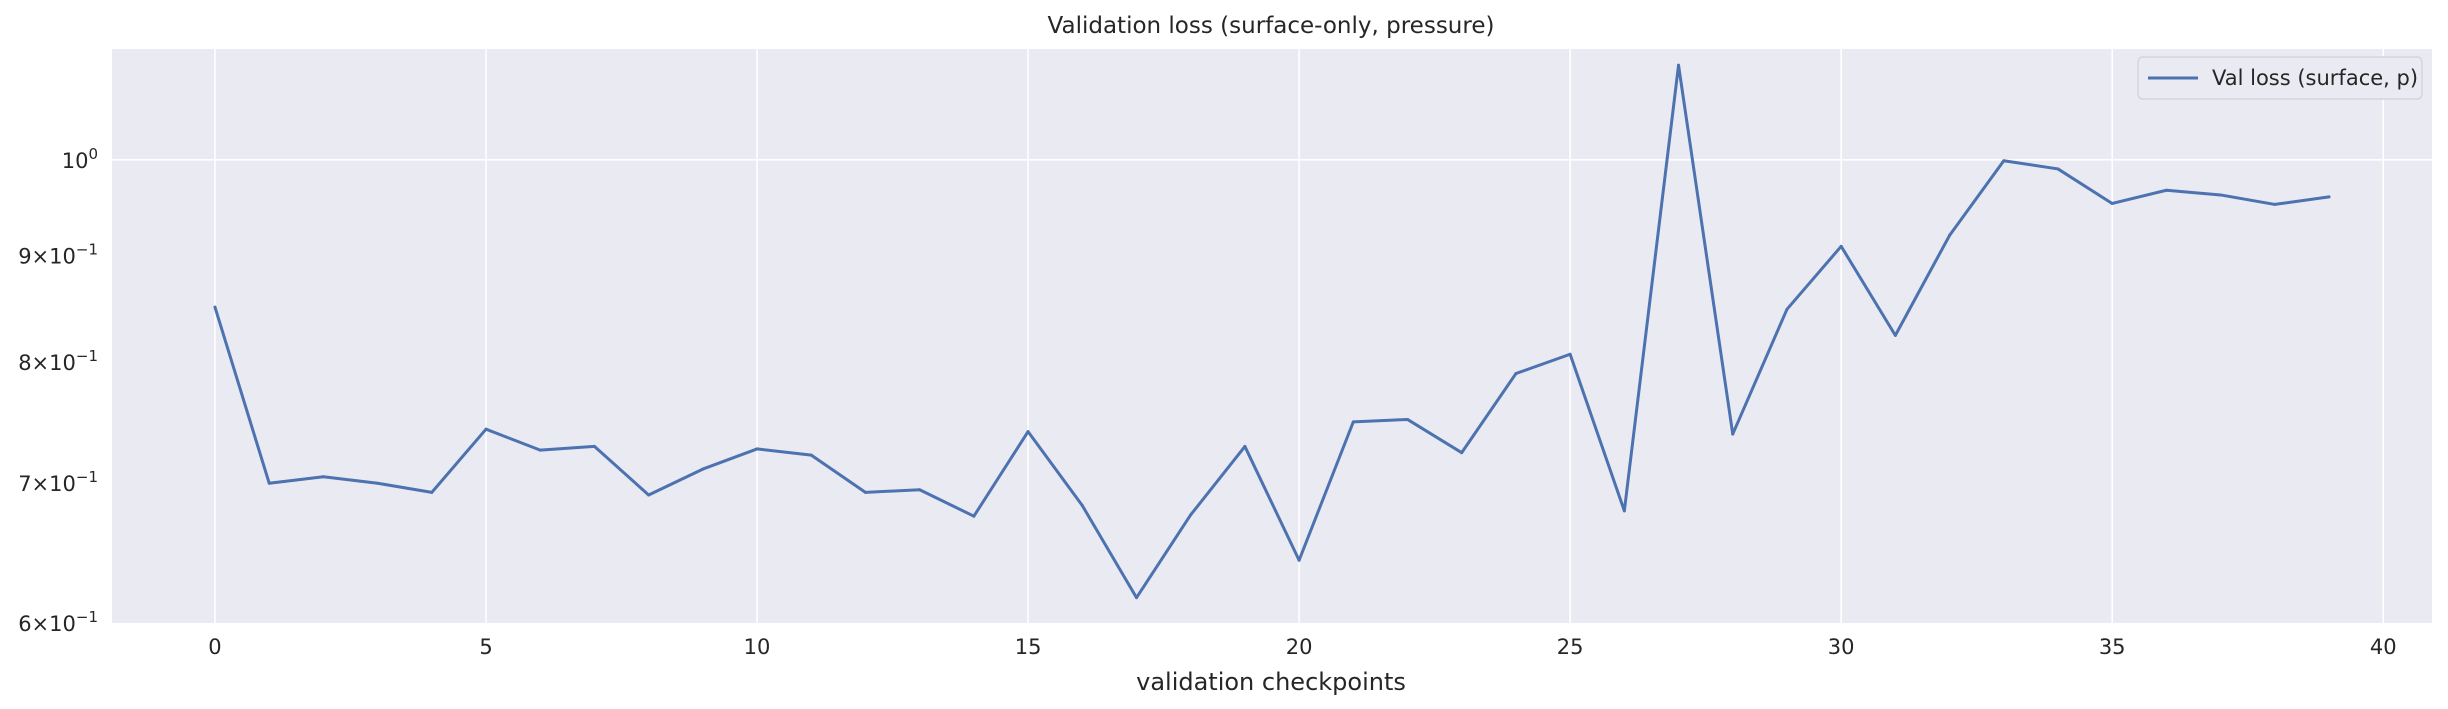 Image resolution: width=2448 pixels, height=709 pixels. What do you see at coordinates (1271, 682) in the screenshot?
I see `x-axis-label: validation checkpoints` at bounding box center [1271, 682].